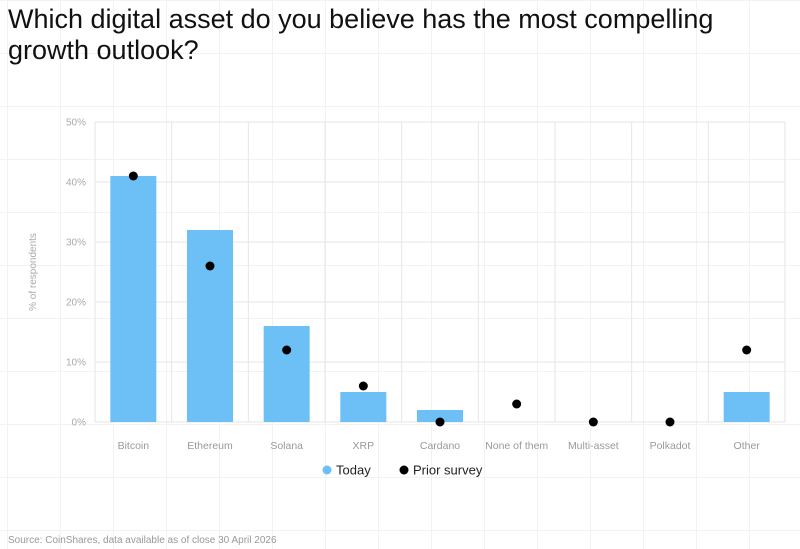 The image size is (800, 549). I want to click on dot-prior-other, so click(747, 350).